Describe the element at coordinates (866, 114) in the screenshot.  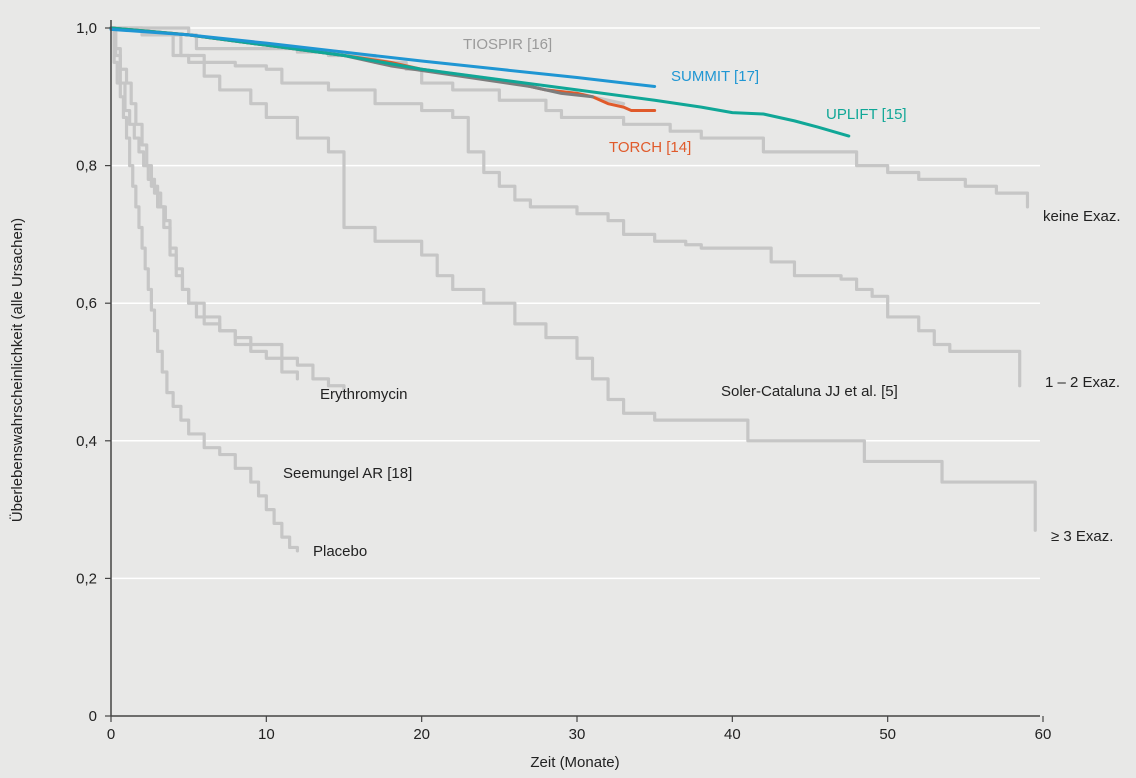
I see `annotation-uplift-15: UPLIFT [15]` at that location.